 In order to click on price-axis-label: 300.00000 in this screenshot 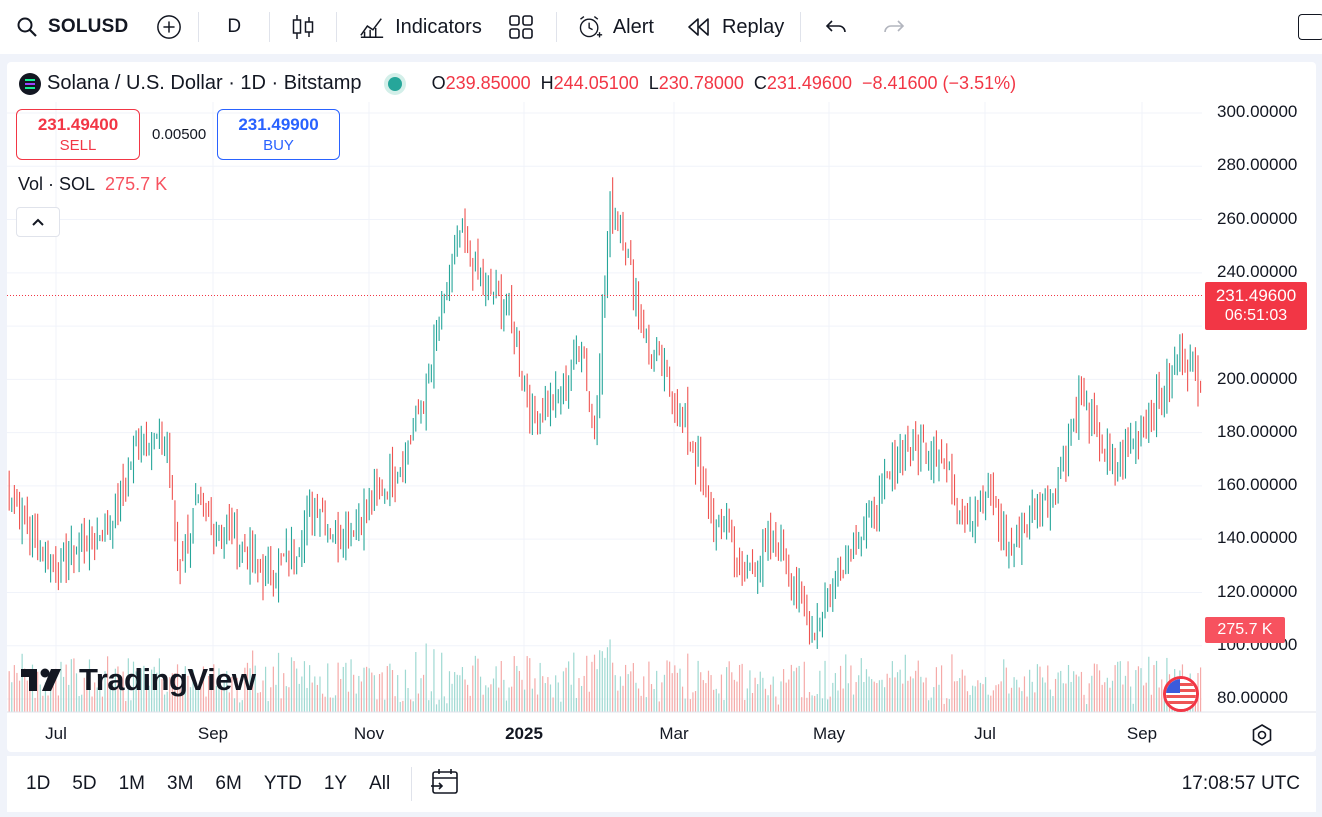, I will do `click(1257, 111)`.